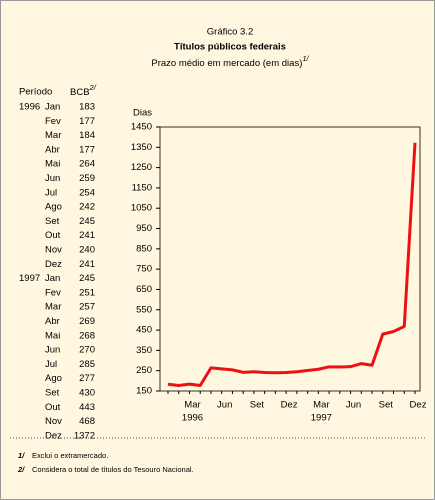 Image resolution: width=435 pixels, height=500 pixels. What do you see at coordinates (87, 378) in the screenshot?
I see `table-value: 277` at bounding box center [87, 378].